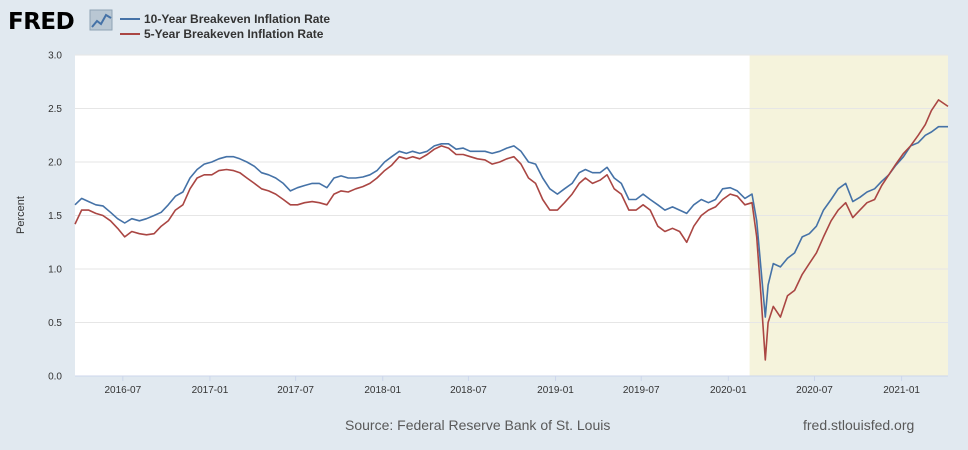 The width and height of the screenshot is (968, 450). I want to click on fred-logo: FRED, so click(60, 22).